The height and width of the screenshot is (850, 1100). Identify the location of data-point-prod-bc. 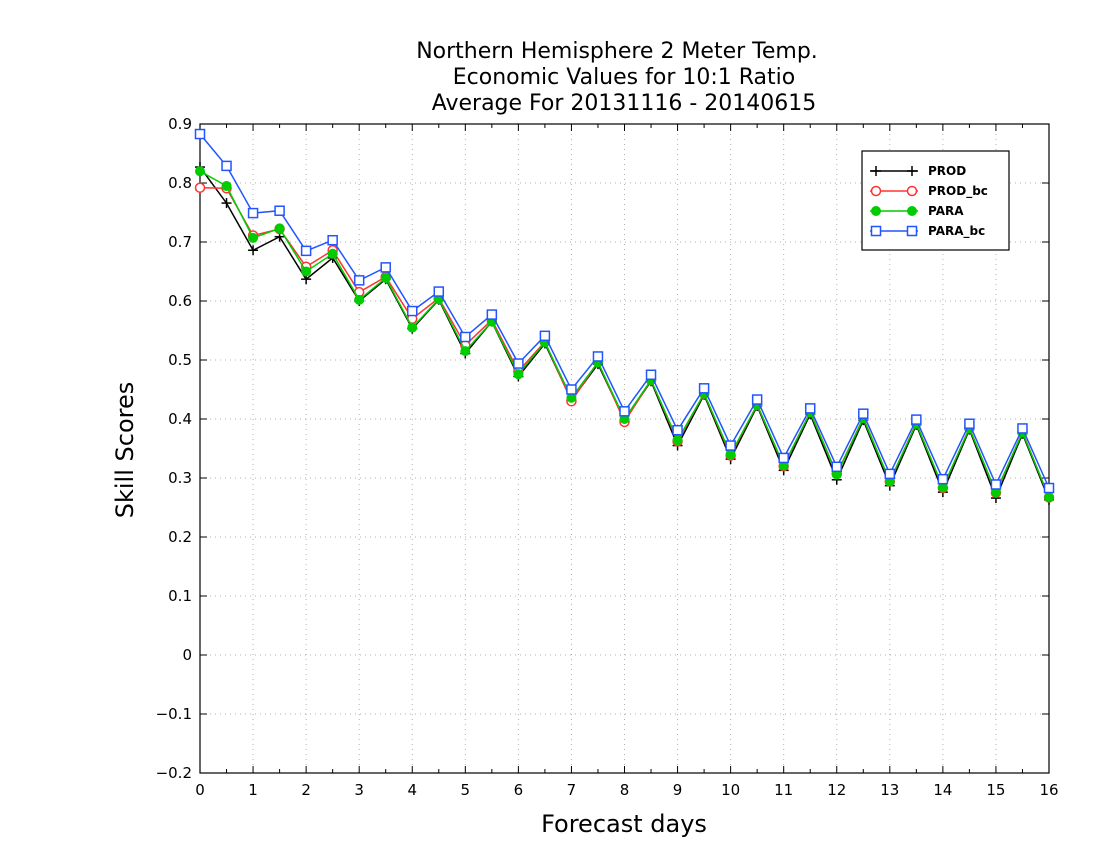
(200, 187).